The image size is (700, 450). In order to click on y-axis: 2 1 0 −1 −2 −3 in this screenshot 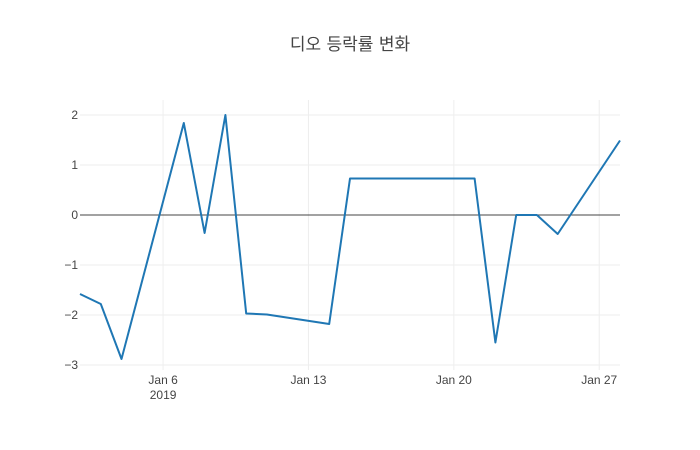, I will do `click(71, 240)`.